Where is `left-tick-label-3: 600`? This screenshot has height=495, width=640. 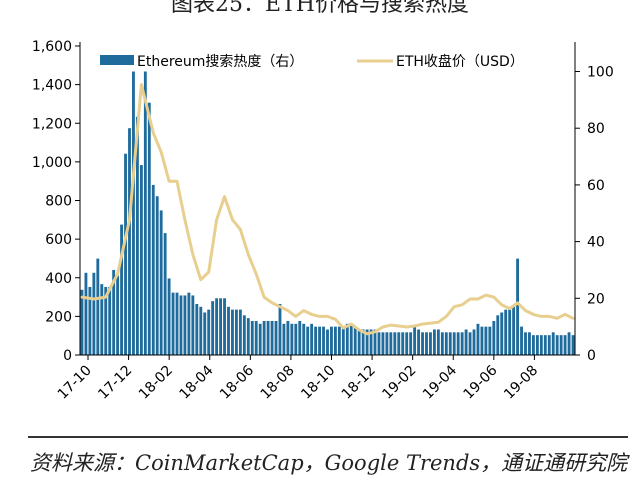
left-tick-label-3: 600 is located at coordinates (58, 240).